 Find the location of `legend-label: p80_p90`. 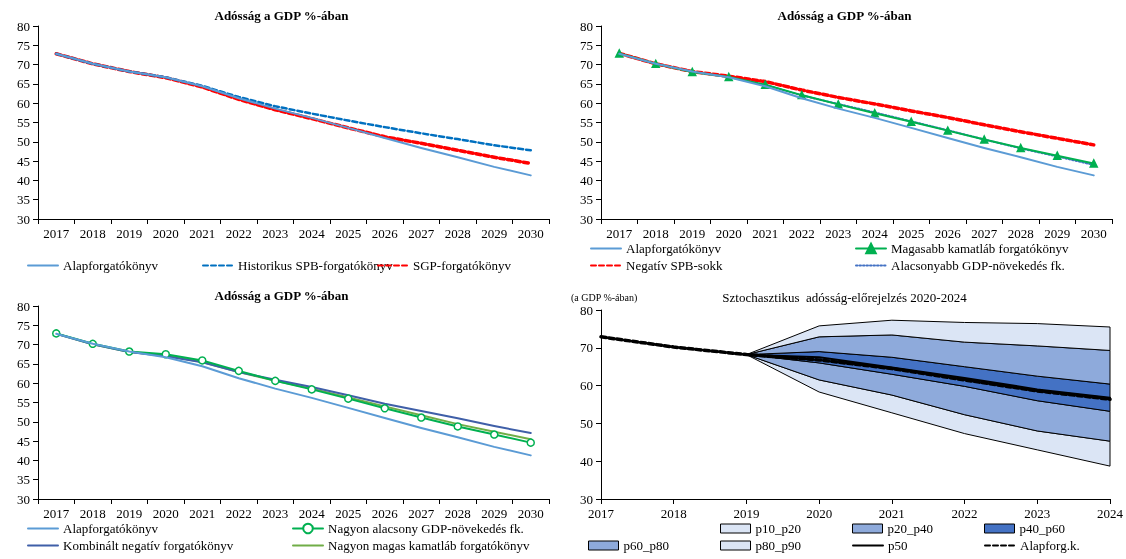

legend-label: p80_p90 is located at coordinates (778, 545).